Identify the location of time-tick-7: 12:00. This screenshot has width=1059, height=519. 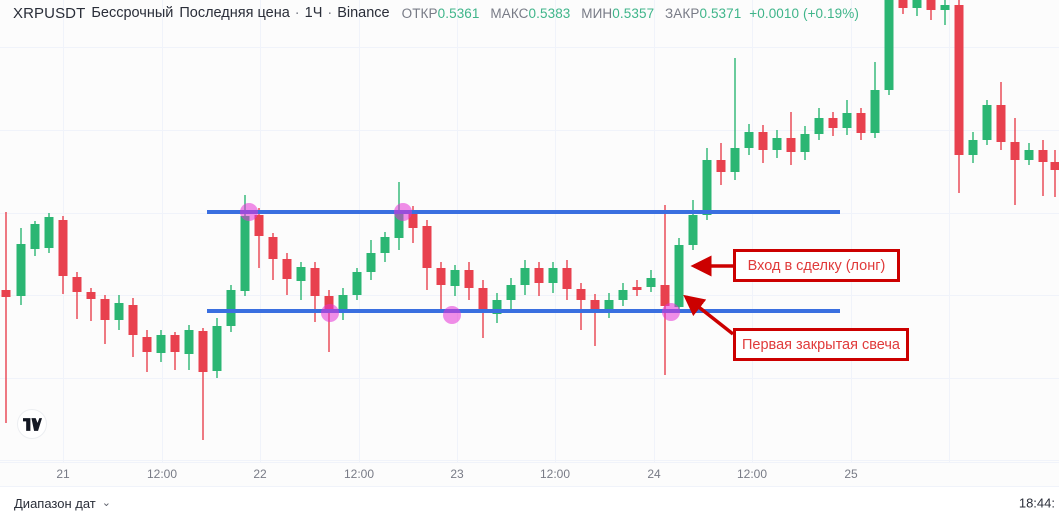
(752, 474).